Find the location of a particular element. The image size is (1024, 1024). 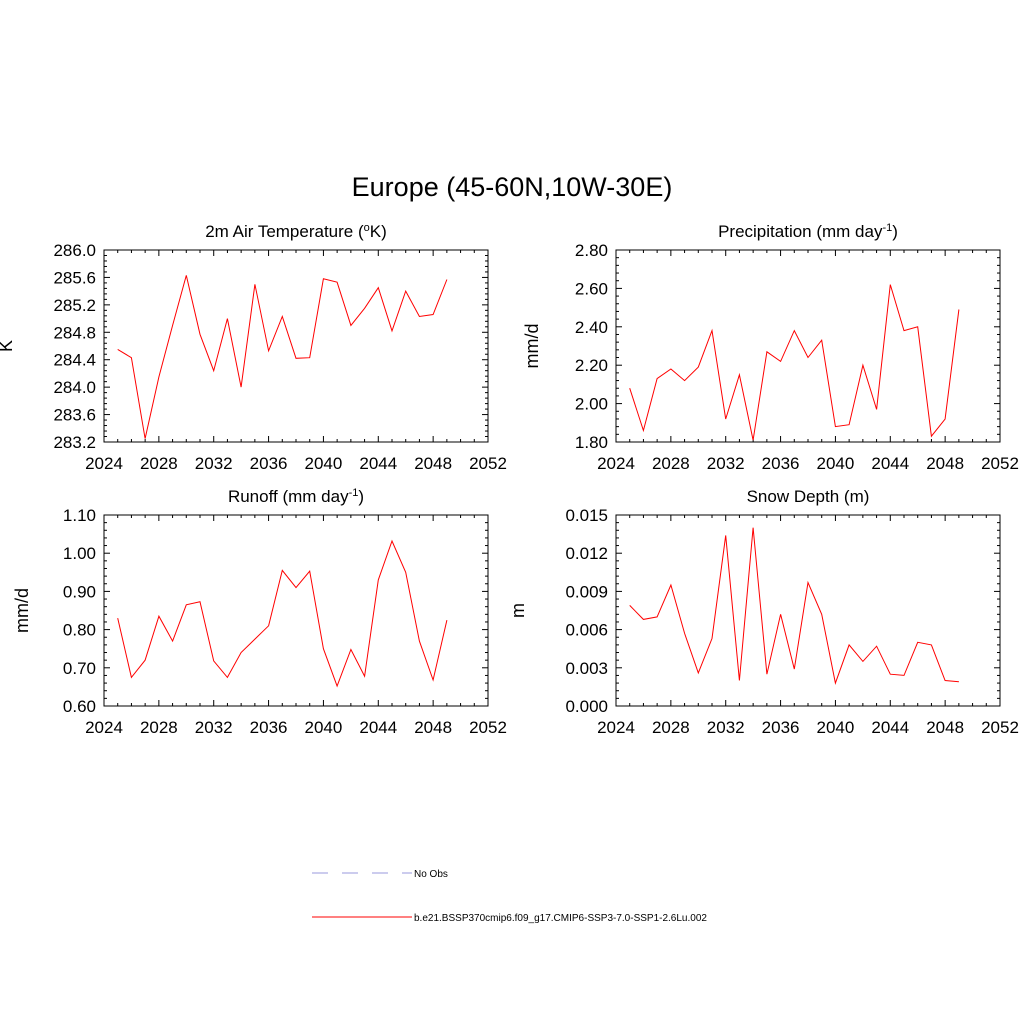

panel-title: Runoff (mm day-1) is located at coordinates (296, 496).